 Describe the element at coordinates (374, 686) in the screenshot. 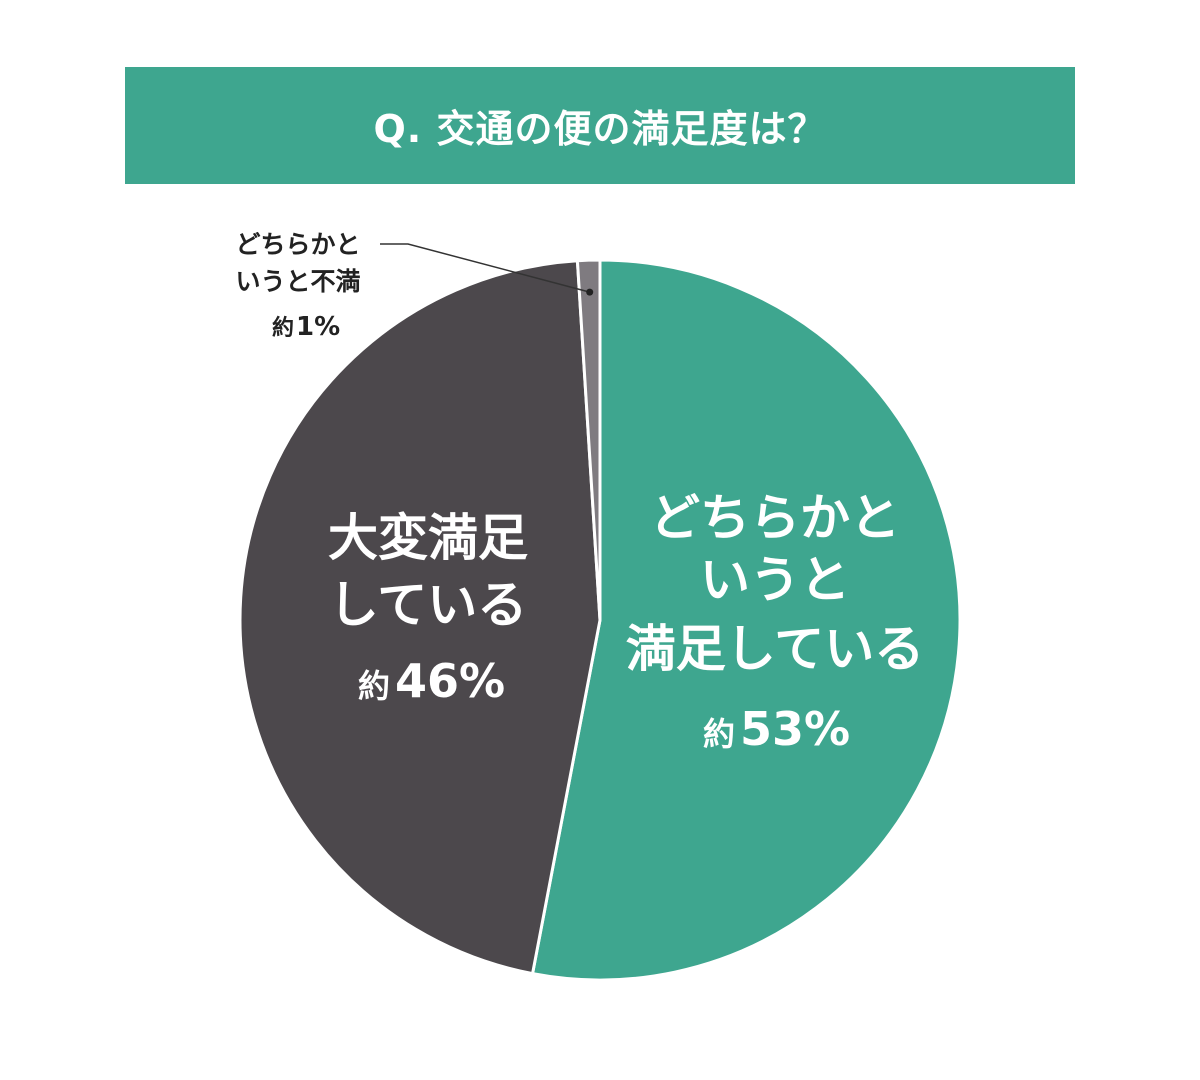

I see `slice-1-value-prefix: 約` at that location.